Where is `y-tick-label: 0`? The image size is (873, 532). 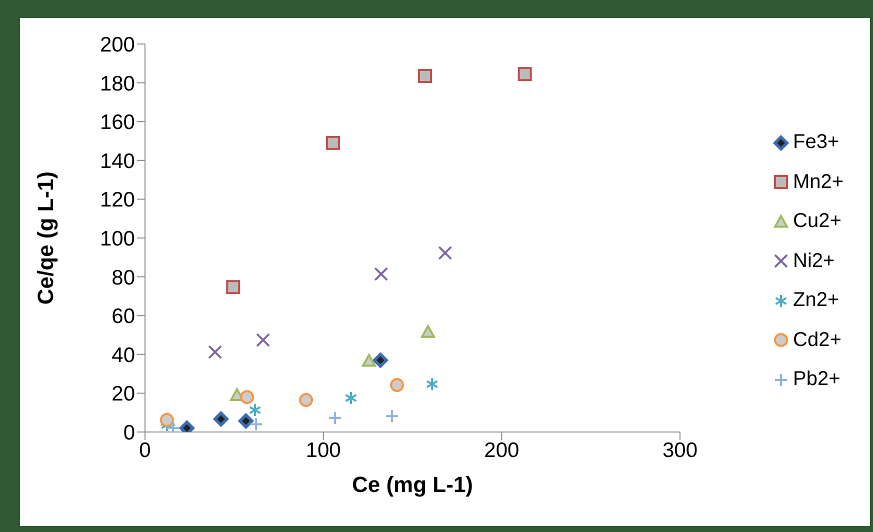 y-tick-label: 0 is located at coordinates (129, 432).